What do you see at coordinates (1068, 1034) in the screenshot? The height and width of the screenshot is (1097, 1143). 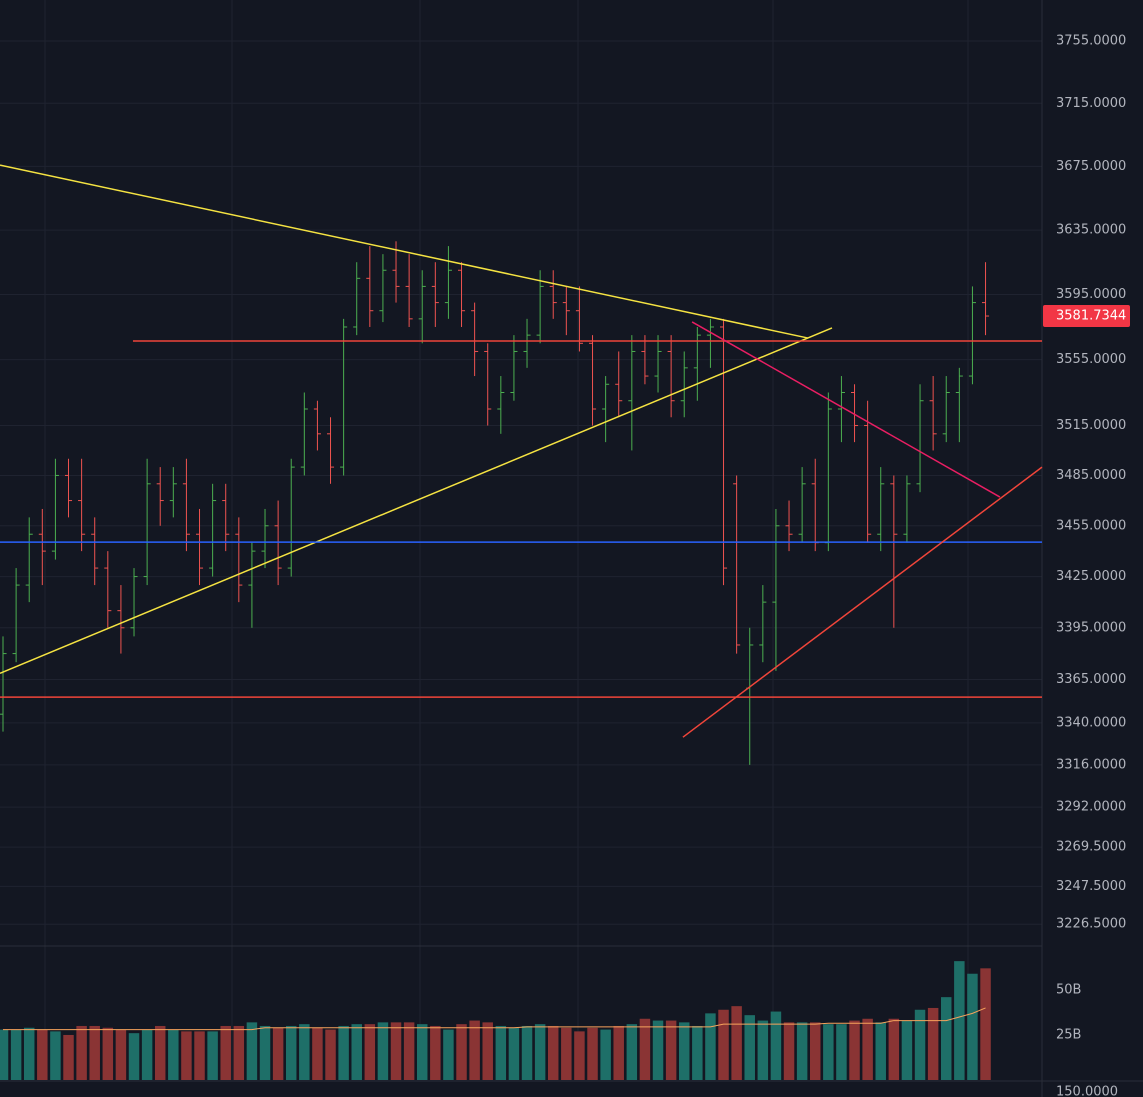 I see `volume-tick-label: 25B` at bounding box center [1068, 1034].